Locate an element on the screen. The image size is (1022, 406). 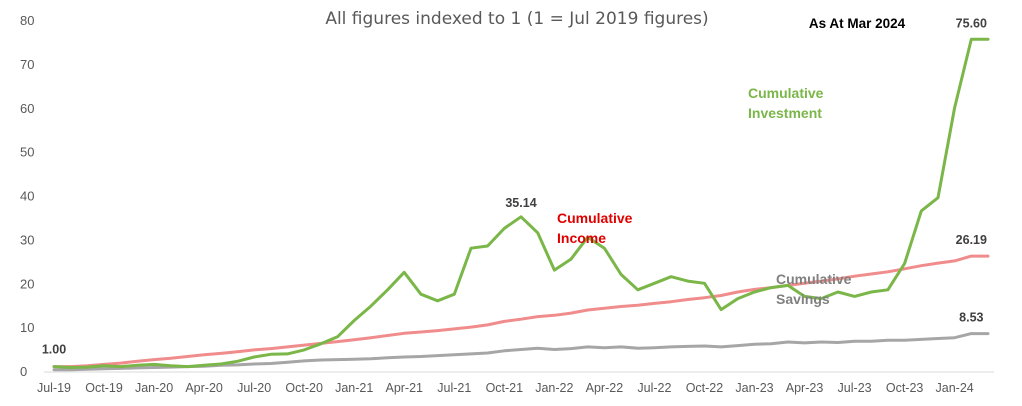
x-tick-label: Oct-21 is located at coordinates (505, 388).